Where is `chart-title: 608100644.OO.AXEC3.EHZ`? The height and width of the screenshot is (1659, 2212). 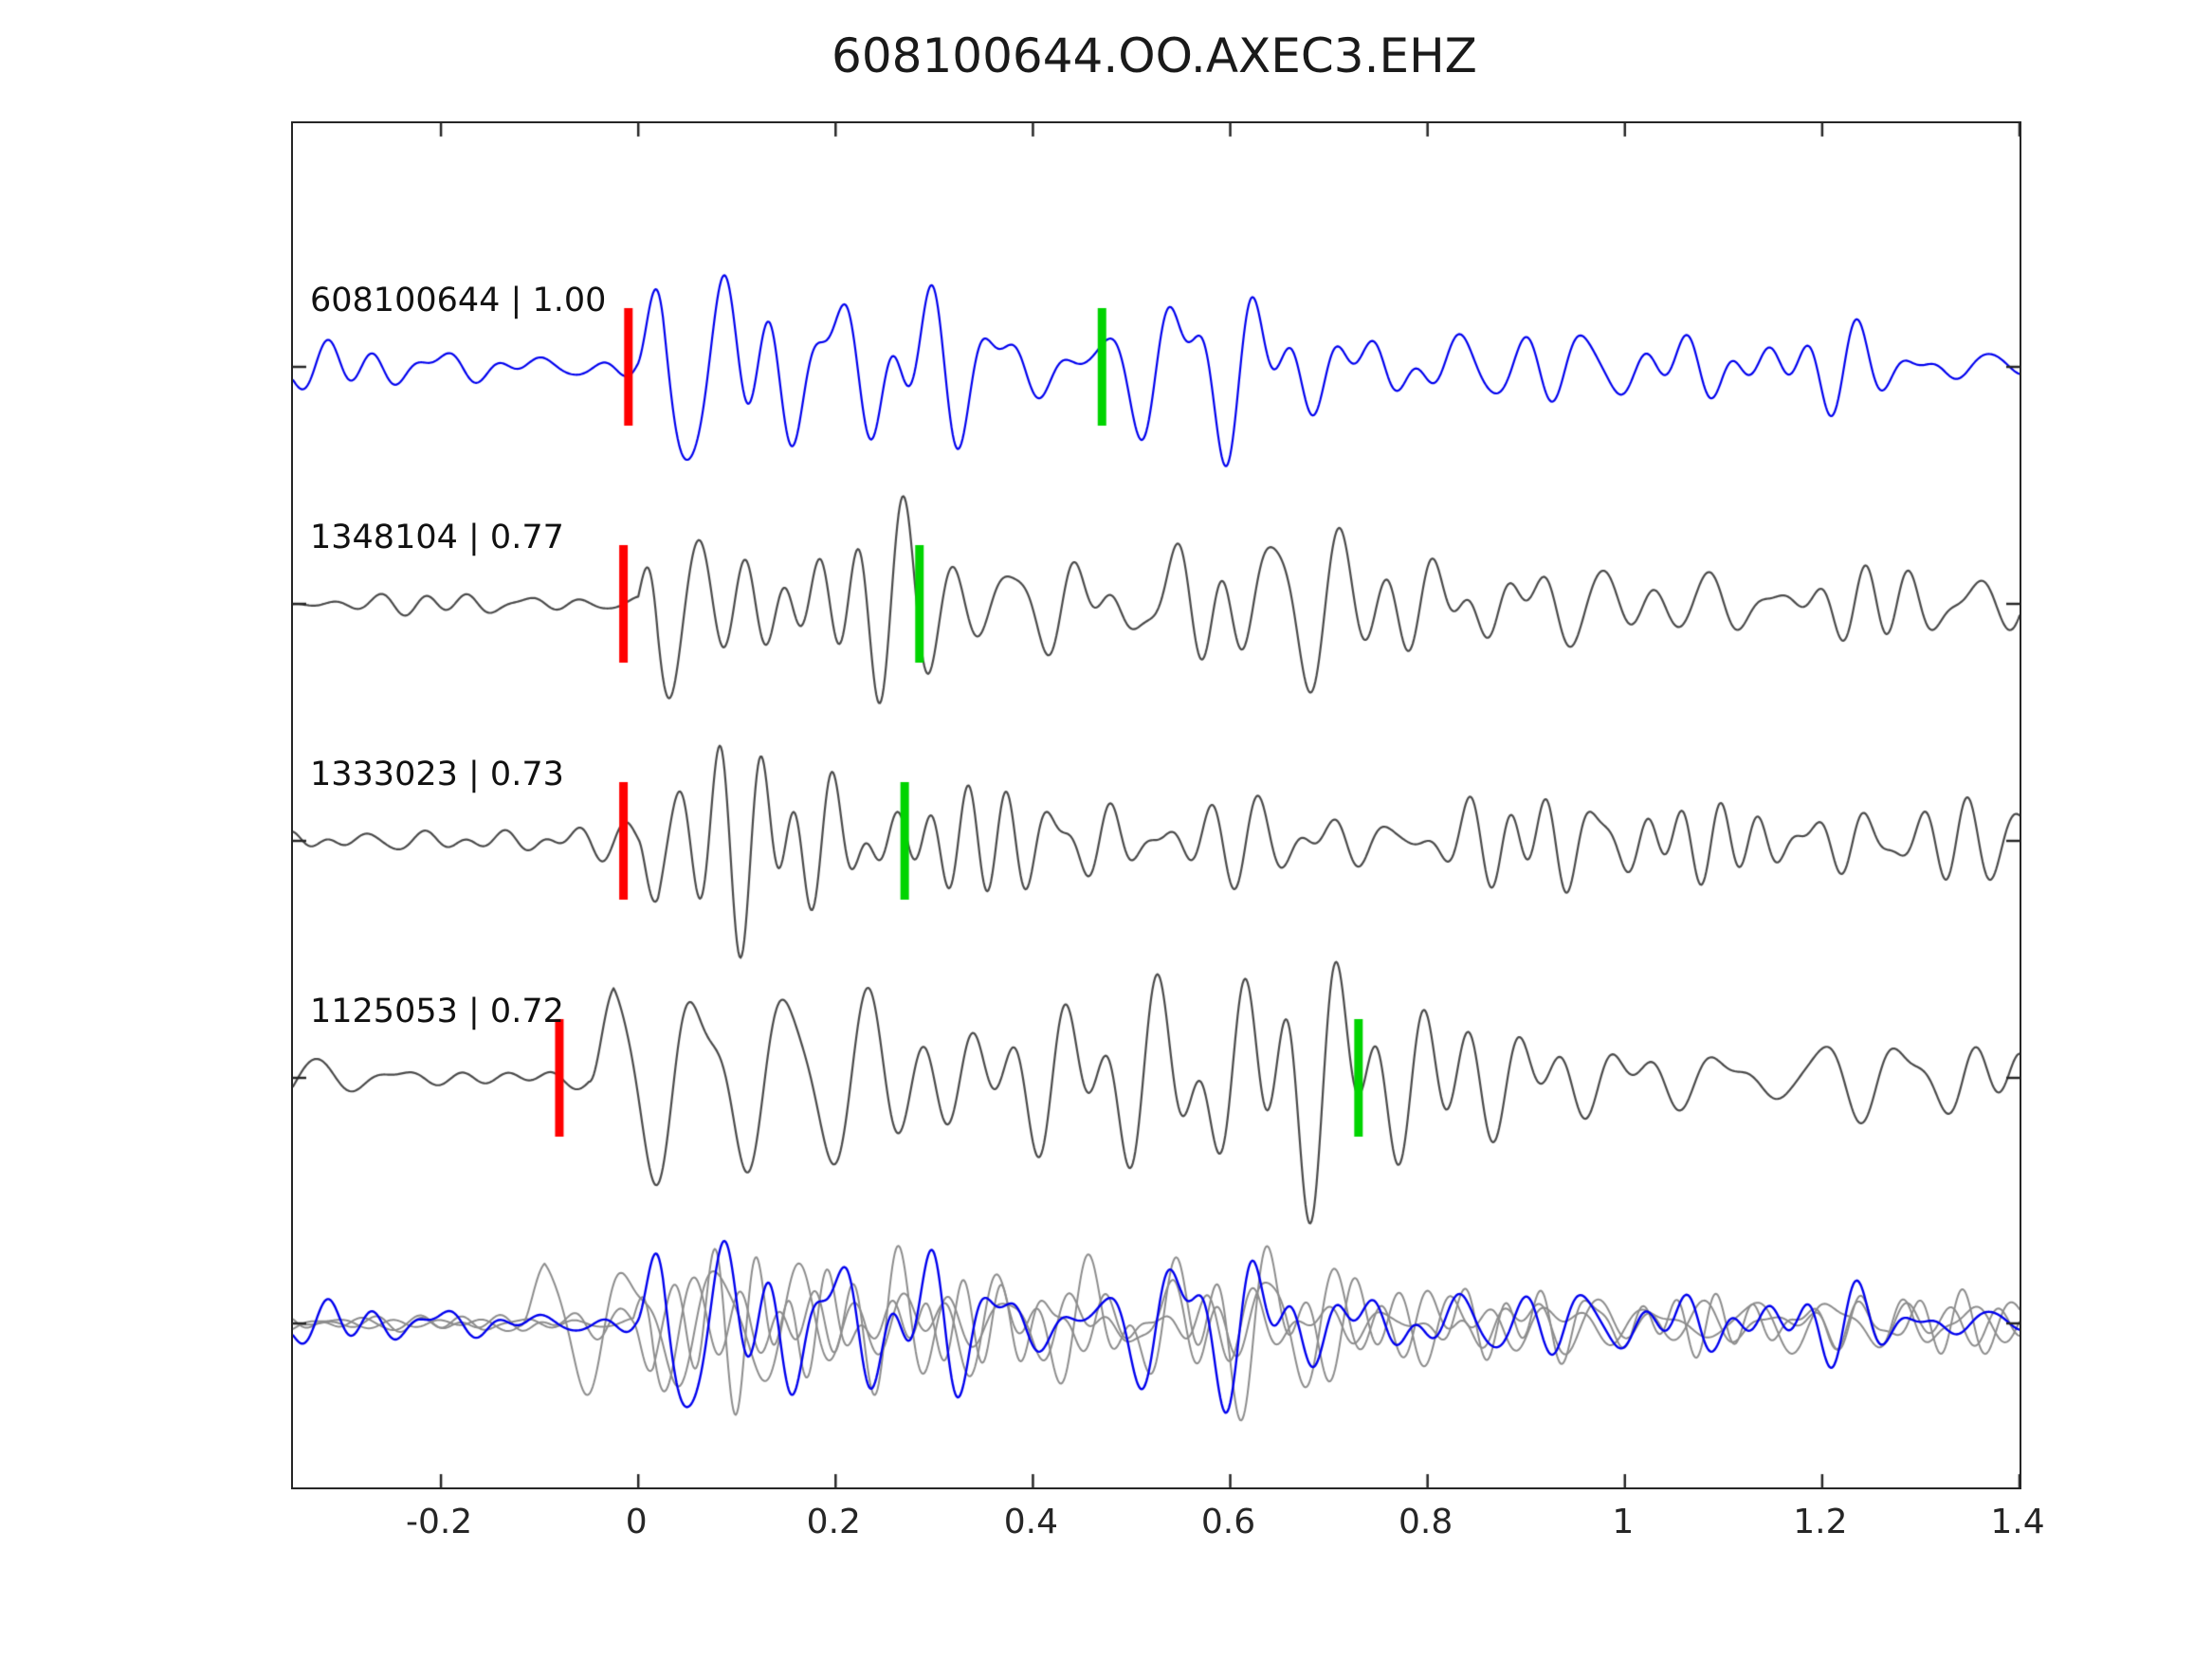
chart-title: 608100644.OO.AXEC3.EHZ is located at coordinates (1154, 55).